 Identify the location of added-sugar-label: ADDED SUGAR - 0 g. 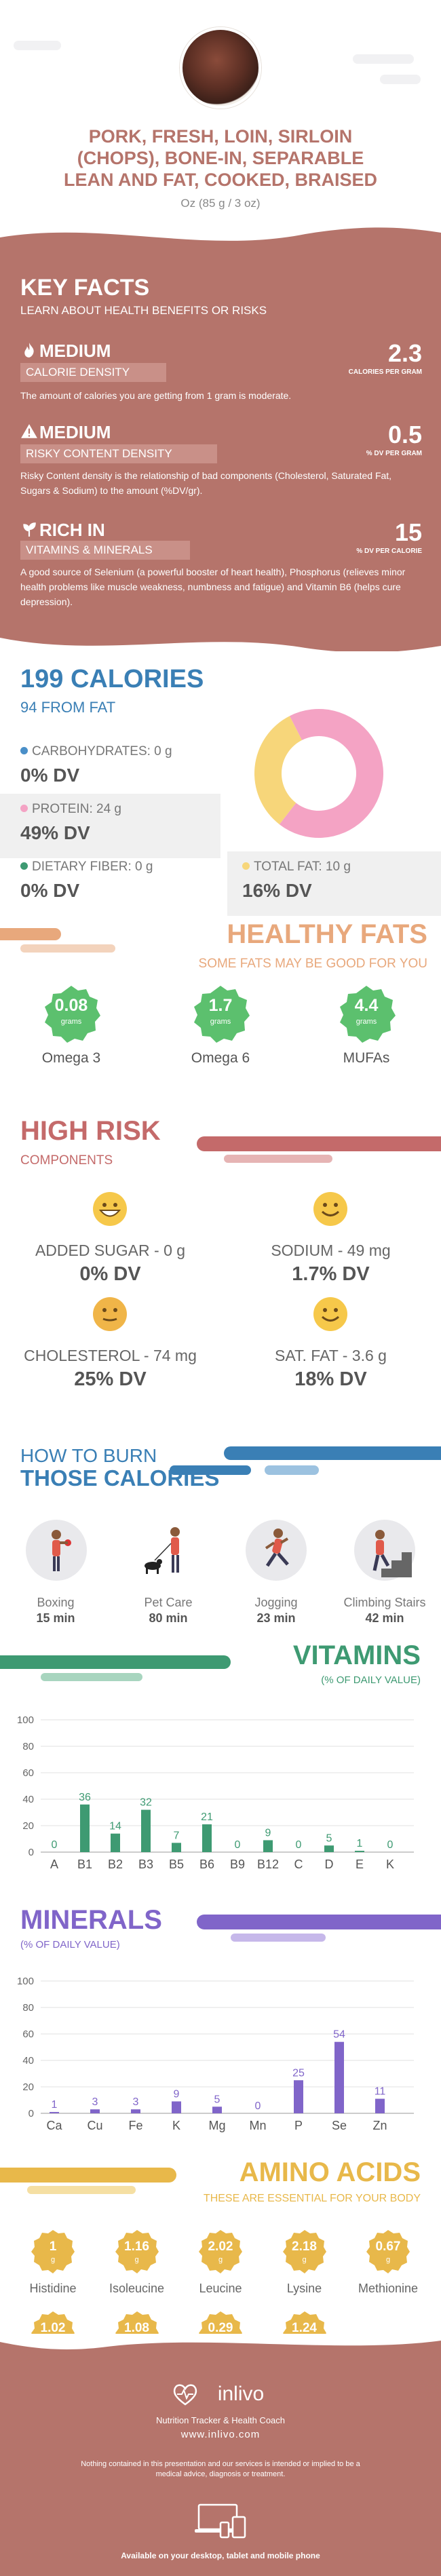
(110, 1250).